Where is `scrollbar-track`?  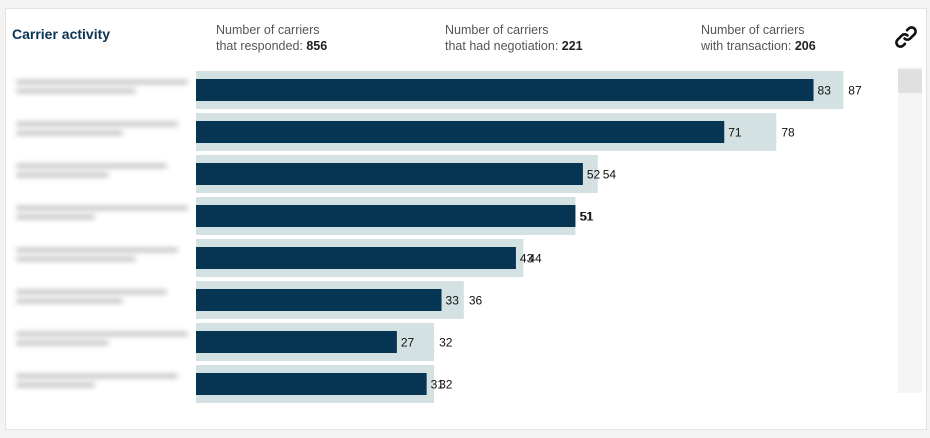
scrollbar-track is located at coordinates (910, 230).